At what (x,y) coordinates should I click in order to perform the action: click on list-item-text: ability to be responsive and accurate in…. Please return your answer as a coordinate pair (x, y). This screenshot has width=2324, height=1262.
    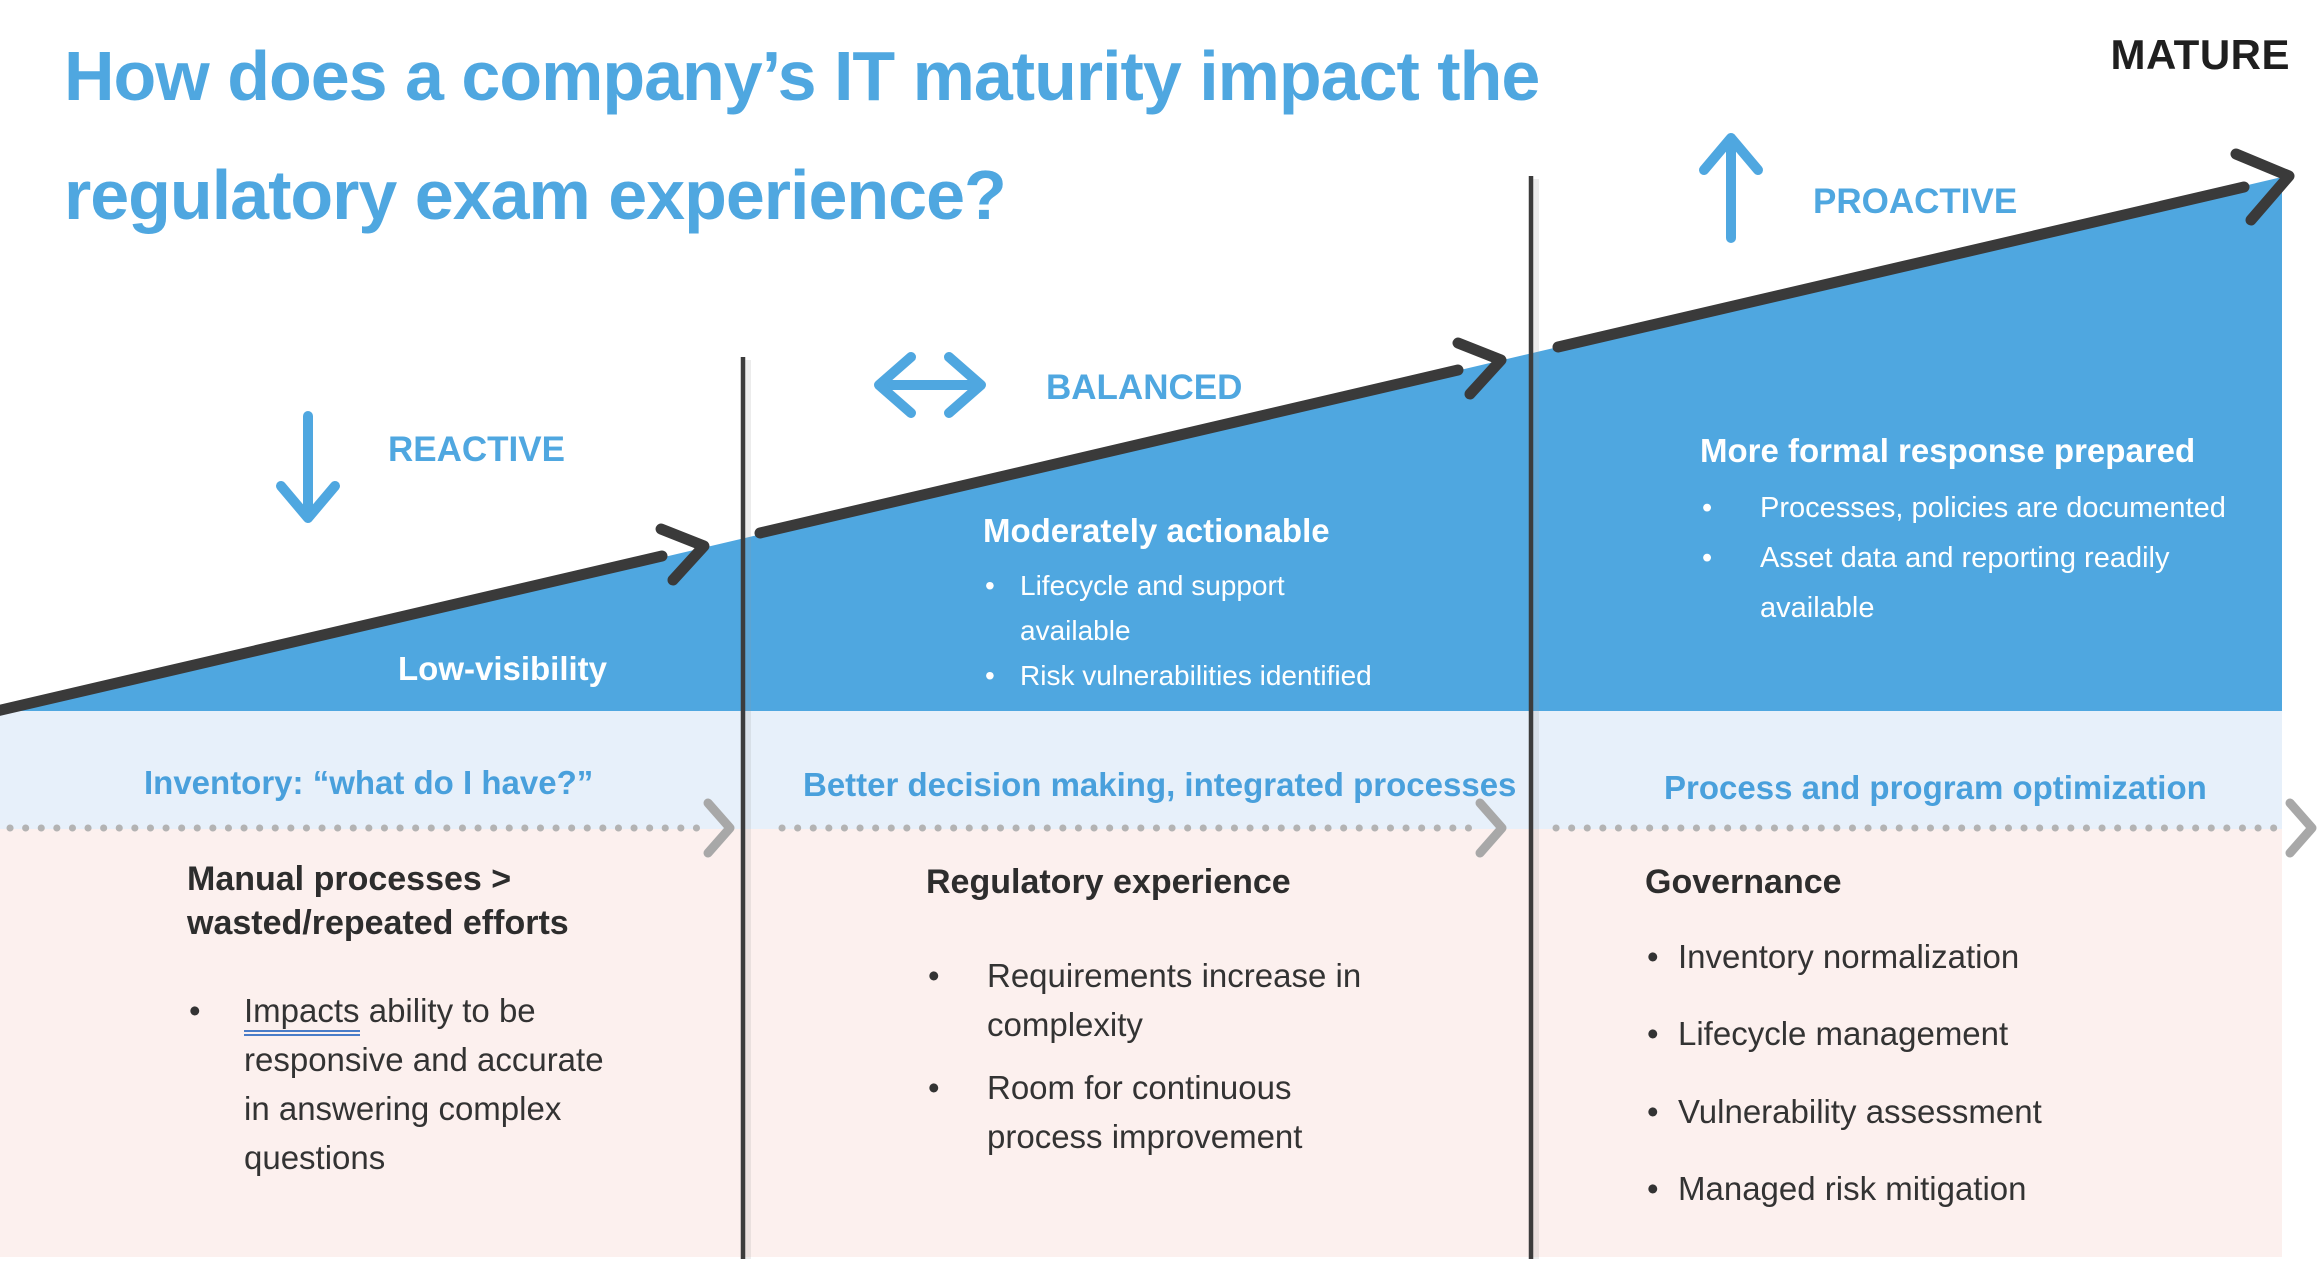
    Looking at the image, I should click on (424, 1084).